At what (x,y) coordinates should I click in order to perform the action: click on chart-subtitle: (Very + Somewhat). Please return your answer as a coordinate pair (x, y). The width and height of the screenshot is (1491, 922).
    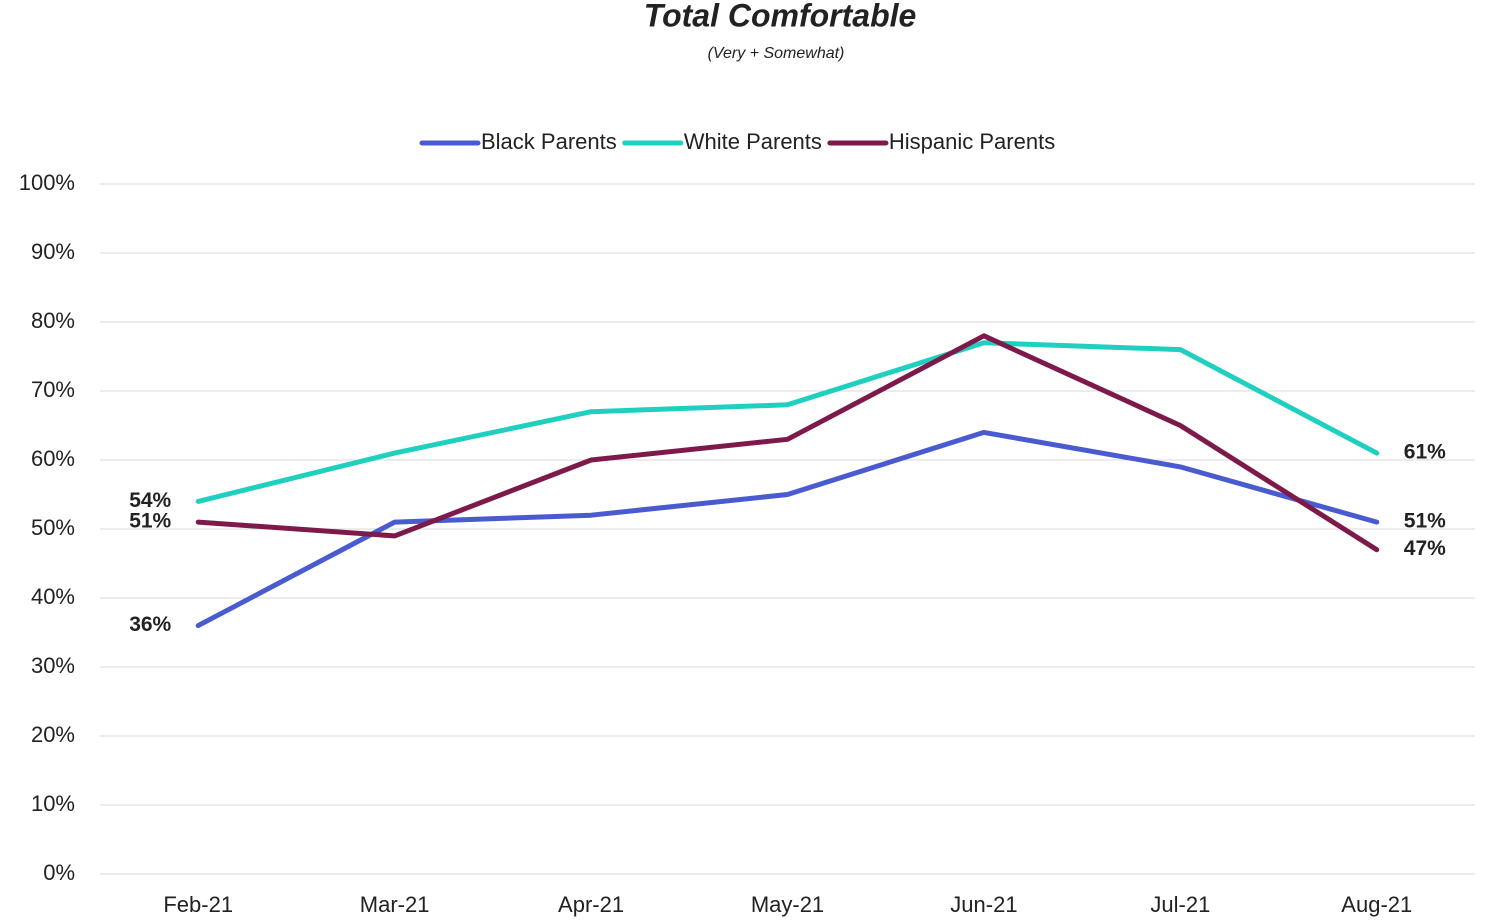
    Looking at the image, I should click on (776, 53).